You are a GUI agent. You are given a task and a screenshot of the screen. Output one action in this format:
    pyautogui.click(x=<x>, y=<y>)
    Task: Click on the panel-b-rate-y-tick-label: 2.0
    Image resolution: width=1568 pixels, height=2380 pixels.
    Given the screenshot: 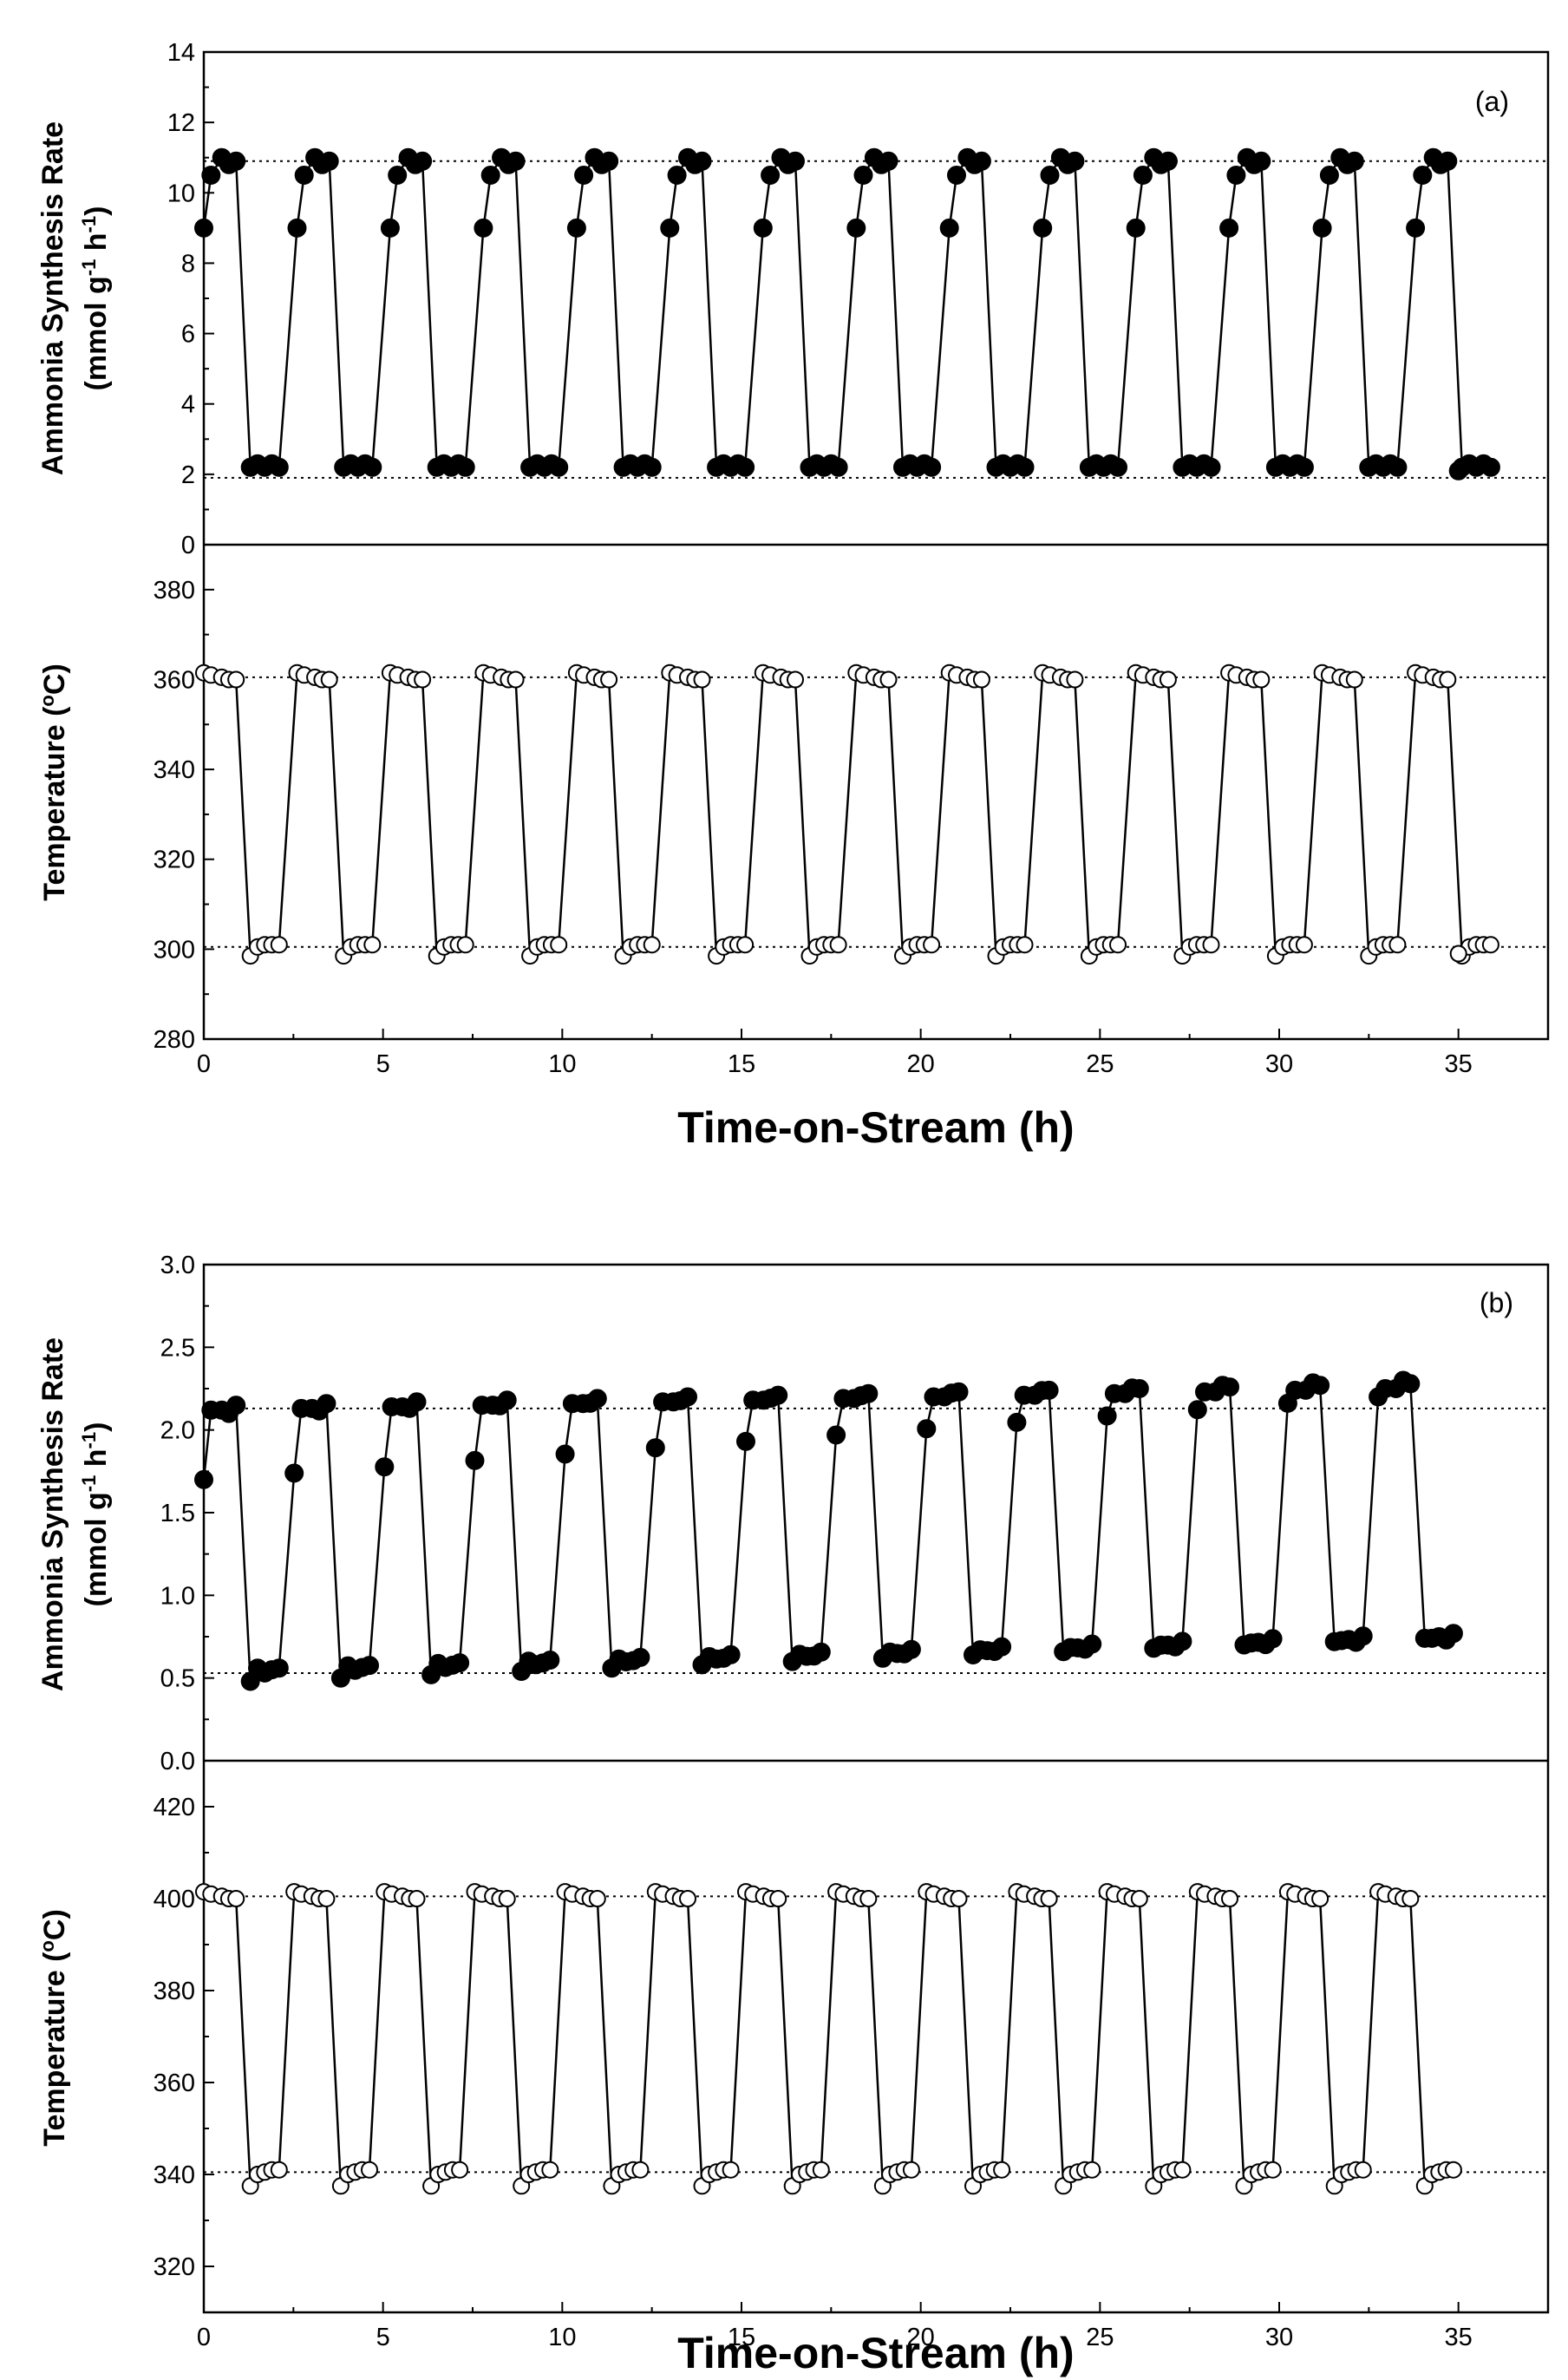 What is the action you would take?
    pyautogui.click(x=178, y=1431)
    